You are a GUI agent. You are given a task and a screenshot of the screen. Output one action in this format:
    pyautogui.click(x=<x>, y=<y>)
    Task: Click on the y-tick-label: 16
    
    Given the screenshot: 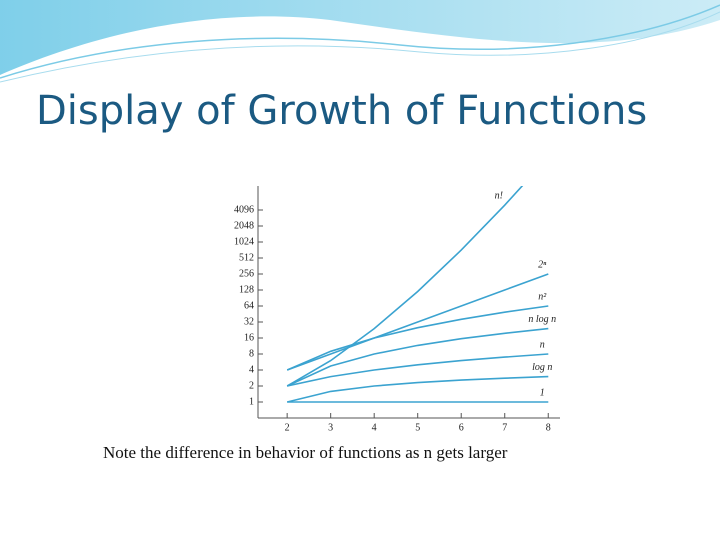 What is the action you would take?
    pyautogui.click(x=249, y=337)
    